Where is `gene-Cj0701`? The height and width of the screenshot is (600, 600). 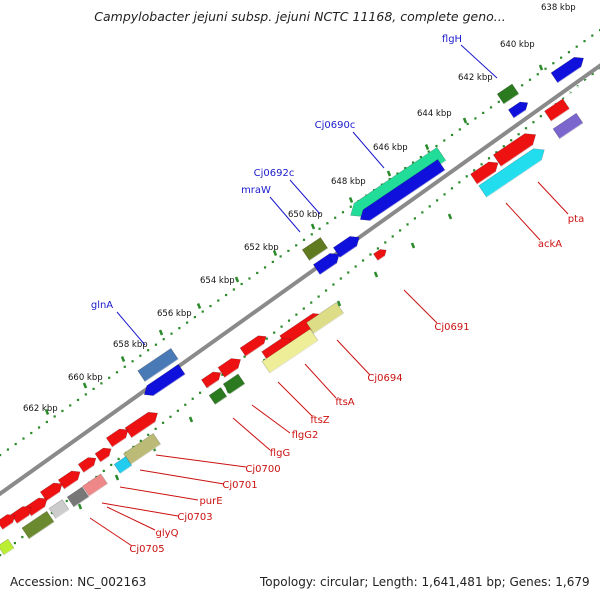 gene-Cj0701 is located at coordinates (95, 485).